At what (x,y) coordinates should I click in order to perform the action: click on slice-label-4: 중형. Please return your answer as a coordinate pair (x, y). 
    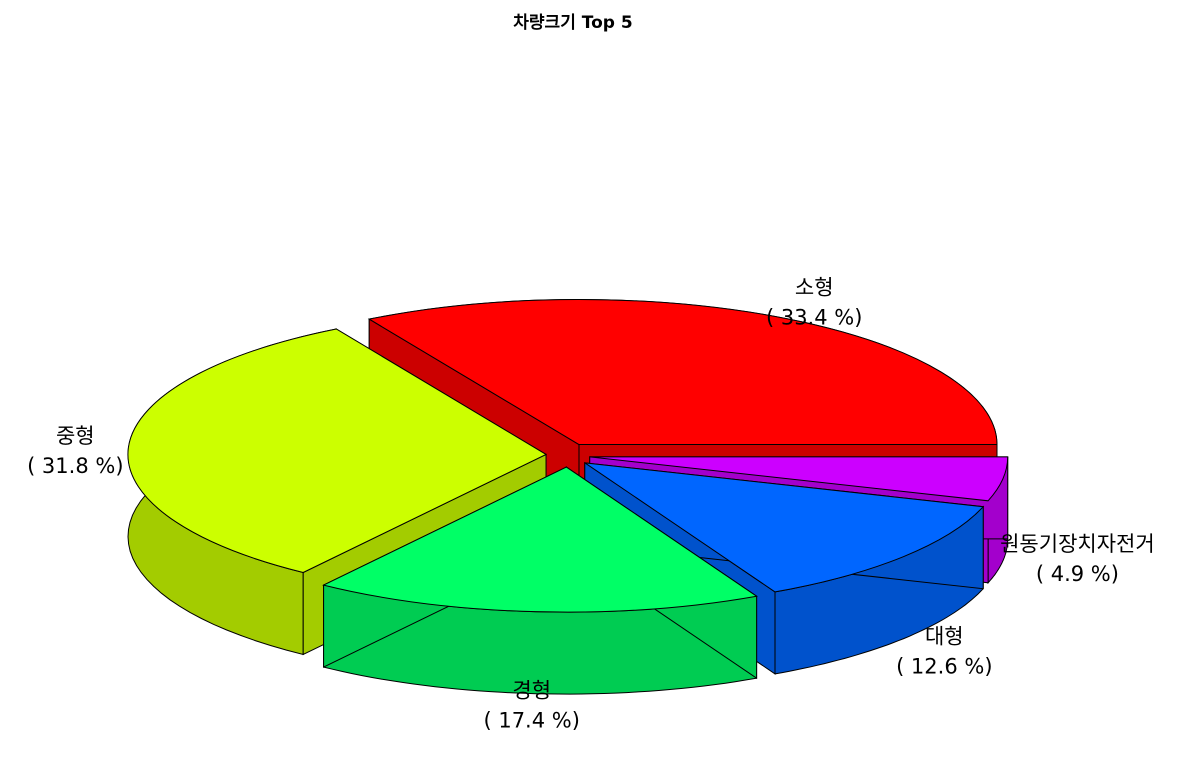
    Looking at the image, I should click on (75, 436).